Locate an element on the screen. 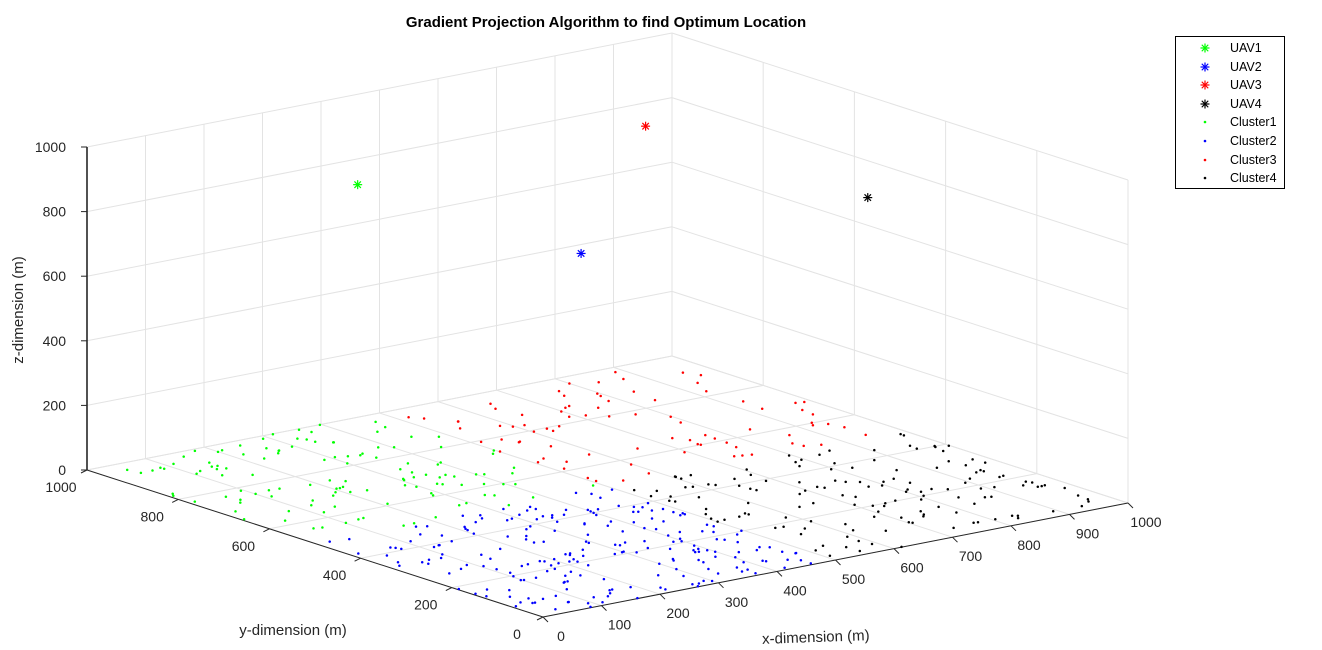  legend-item-cluster4: Cluster4 is located at coordinates (1230, 178).